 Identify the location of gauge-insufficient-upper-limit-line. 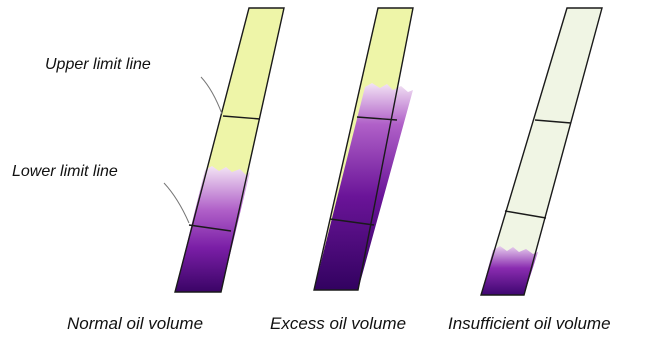
(553, 121).